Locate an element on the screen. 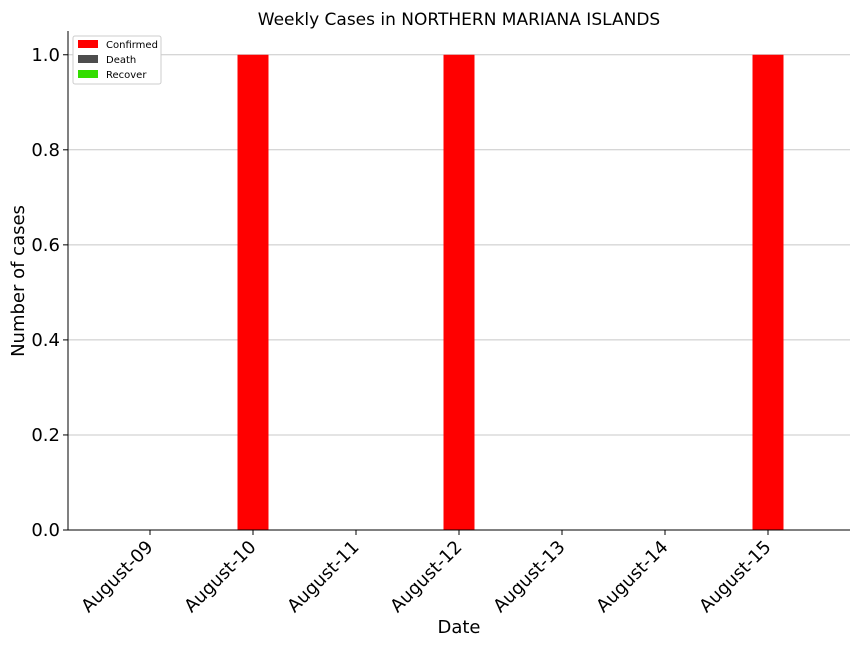 Image resolution: width=864 pixels, height=648 pixels. y-tick-label: 1.0 is located at coordinates (45, 55).